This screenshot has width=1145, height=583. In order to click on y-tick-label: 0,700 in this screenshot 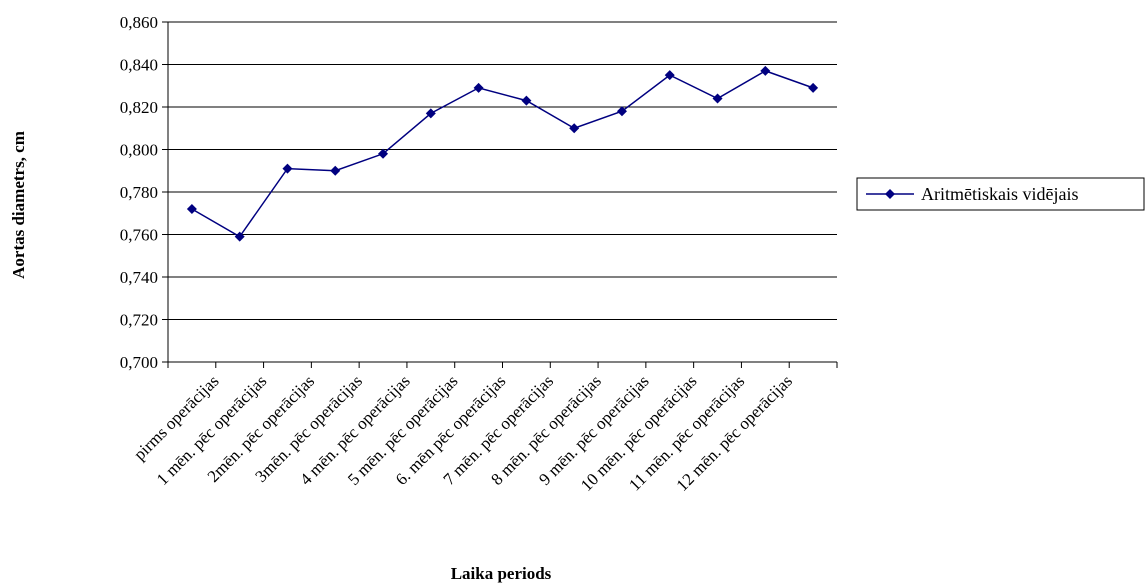, I will do `click(139, 362)`.